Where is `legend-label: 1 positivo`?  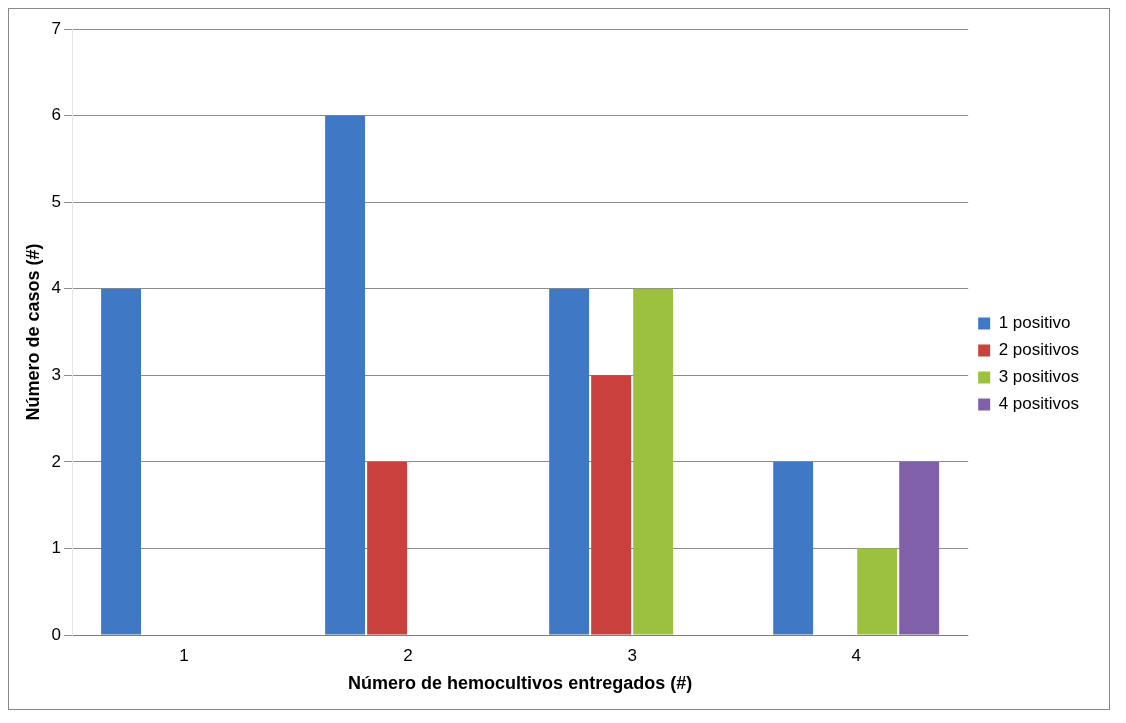
legend-label: 1 positivo is located at coordinates (1034, 323).